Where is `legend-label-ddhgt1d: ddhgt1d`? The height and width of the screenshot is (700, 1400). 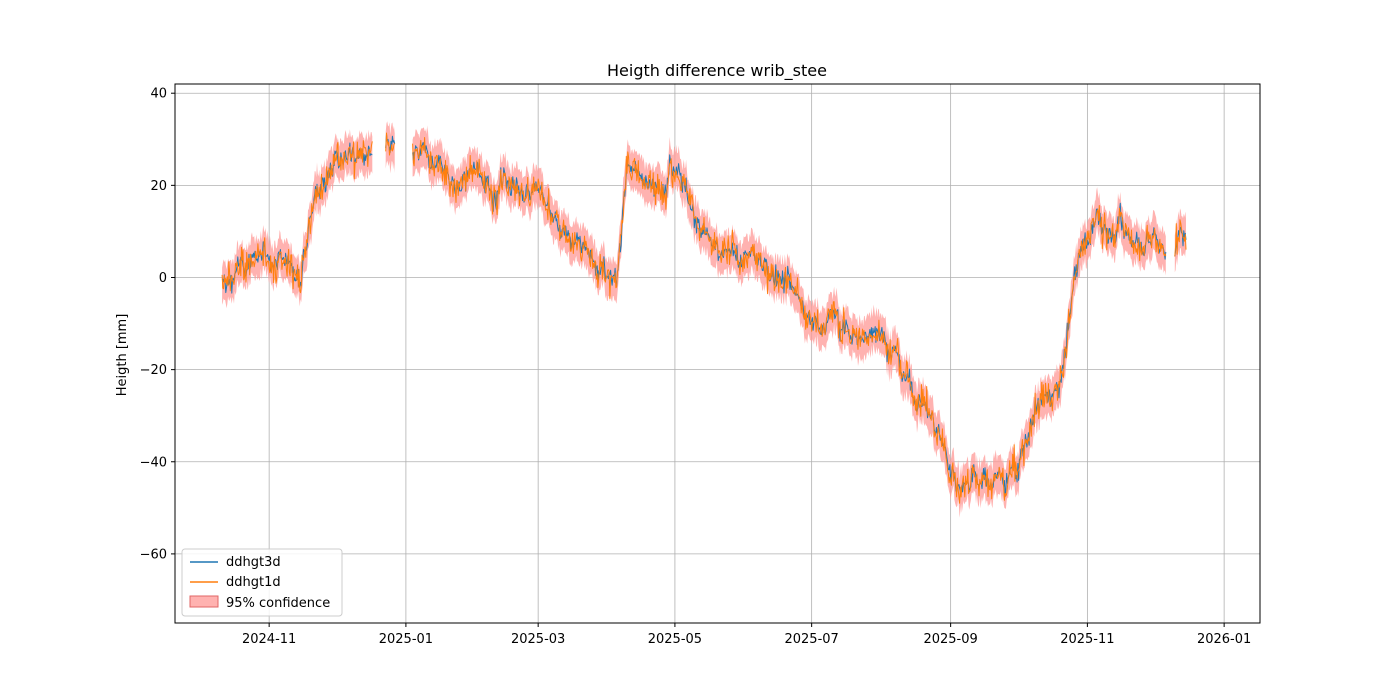 legend-label-ddhgt1d: ddhgt1d is located at coordinates (253, 582).